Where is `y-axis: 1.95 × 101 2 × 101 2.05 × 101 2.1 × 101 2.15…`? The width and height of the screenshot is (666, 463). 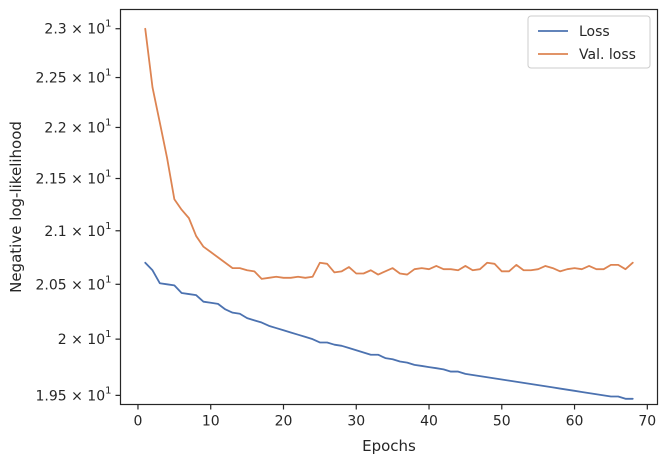
y-axis: 1.95 × 101 2 × 101 2.05 × 101 2.1 × 101 2.15… is located at coordinates (78, 211).